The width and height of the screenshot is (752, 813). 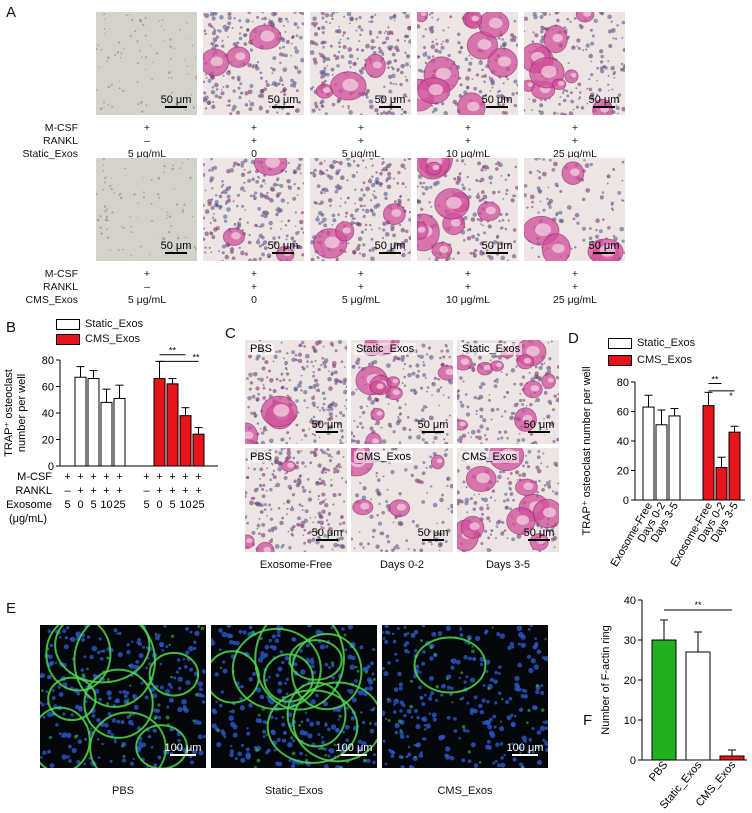 I want to click on cond-cms-exosome: 25, so click(x=198, y=505).